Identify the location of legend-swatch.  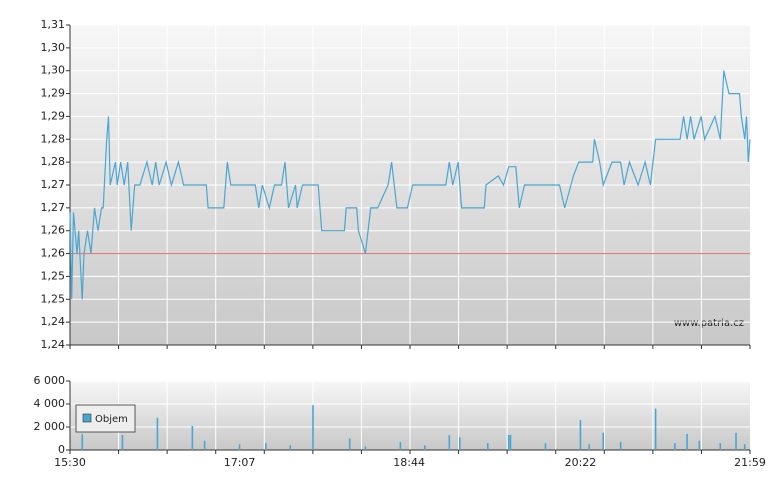
(87, 418).